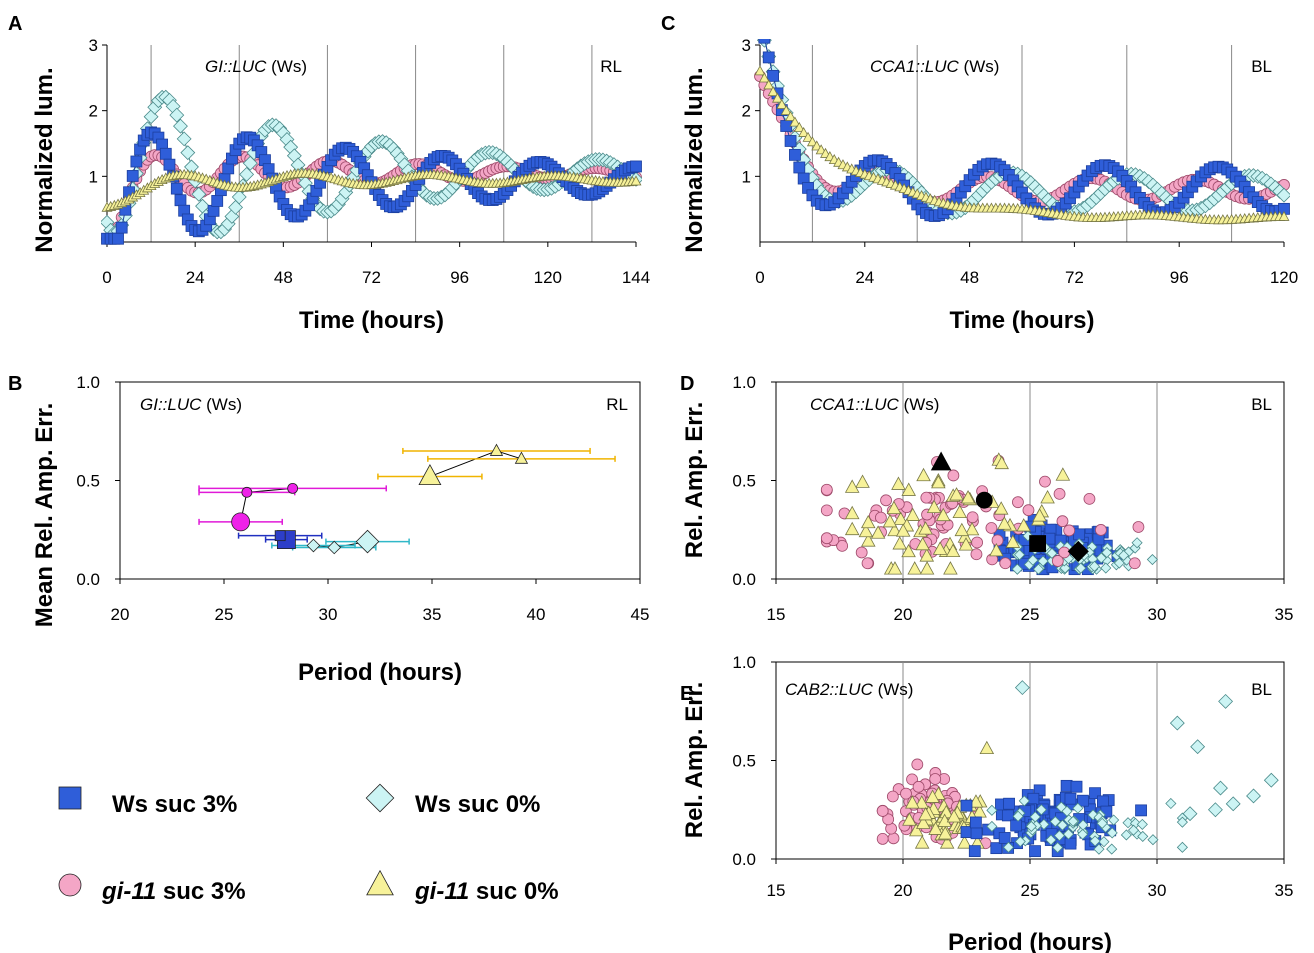 The width and height of the screenshot is (1314, 953). What do you see at coordinates (1261, 66) in the screenshot?
I see `panel-corner-label-C: BL` at bounding box center [1261, 66].